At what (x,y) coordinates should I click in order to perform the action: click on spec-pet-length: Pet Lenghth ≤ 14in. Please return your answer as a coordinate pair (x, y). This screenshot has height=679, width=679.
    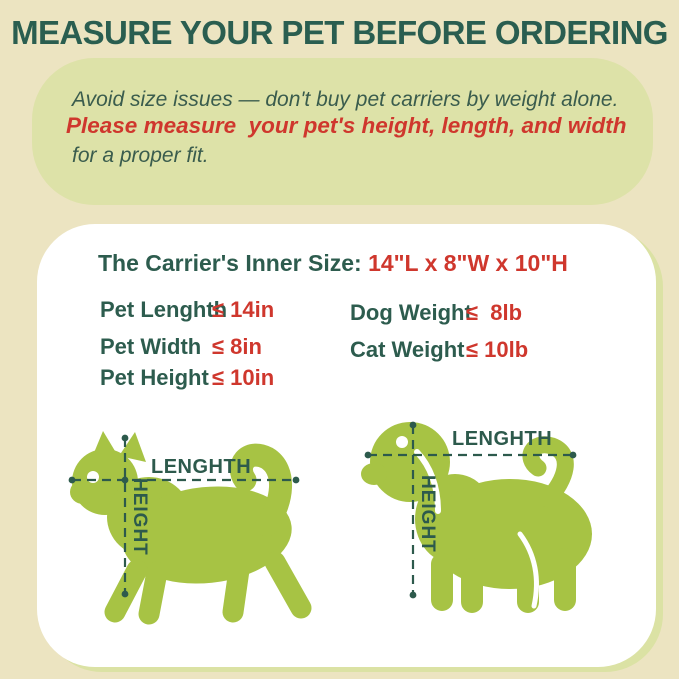
    Looking at the image, I should click on (187, 310).